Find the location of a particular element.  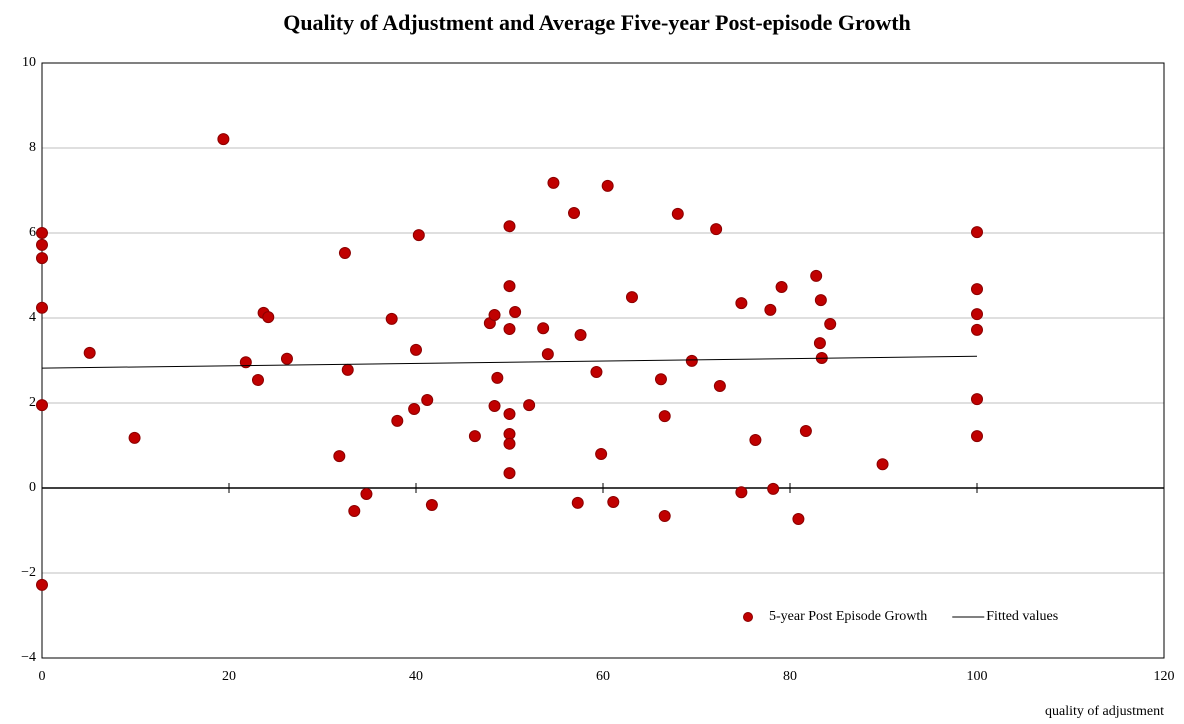

fitted-line is located at coordinates (509, 362).